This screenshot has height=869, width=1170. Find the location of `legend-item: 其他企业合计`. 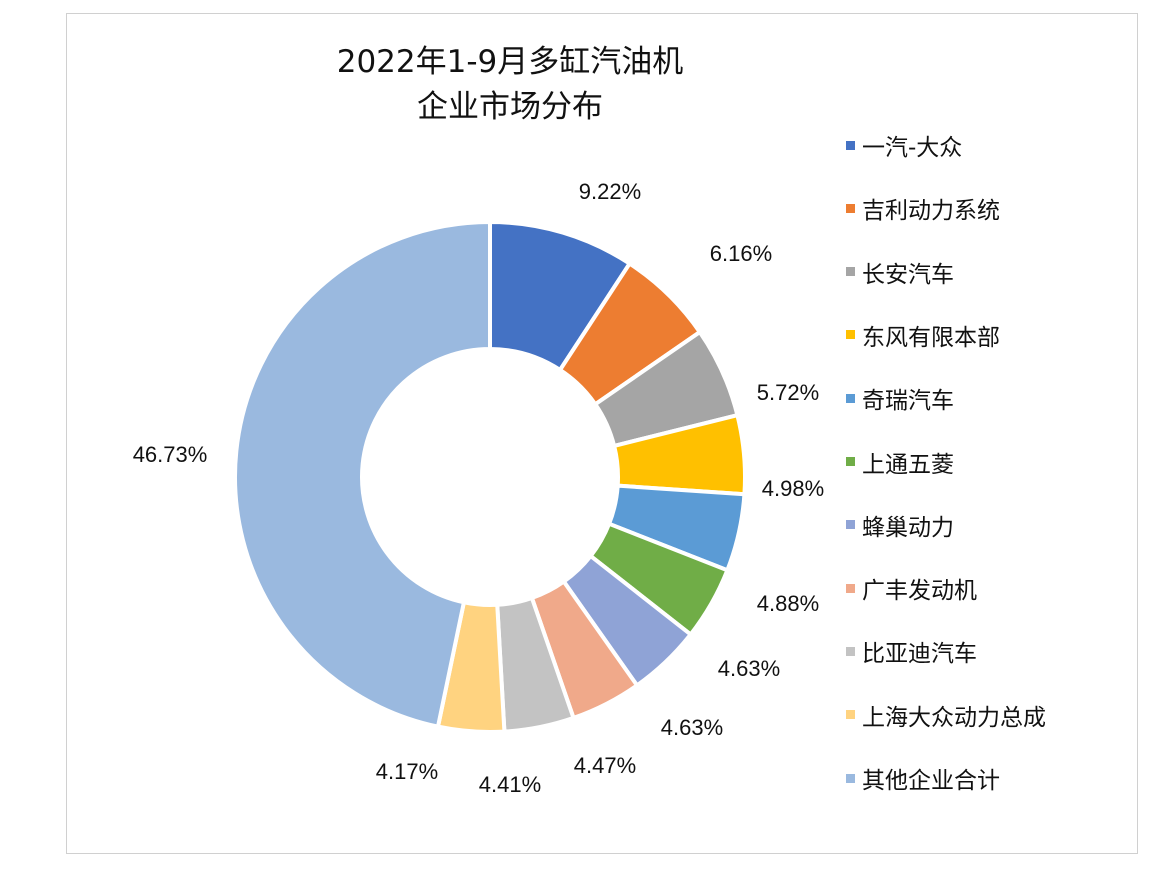

legend-item: 其他企业合计 is located at coordinates (923, 778).